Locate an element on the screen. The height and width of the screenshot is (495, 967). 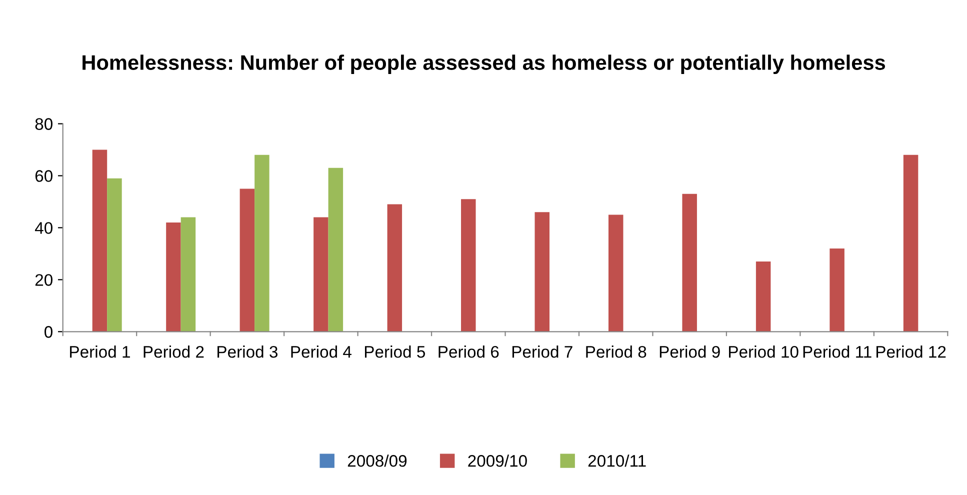
x-tick-label: Period 4 is located at coordinates (321, 352).